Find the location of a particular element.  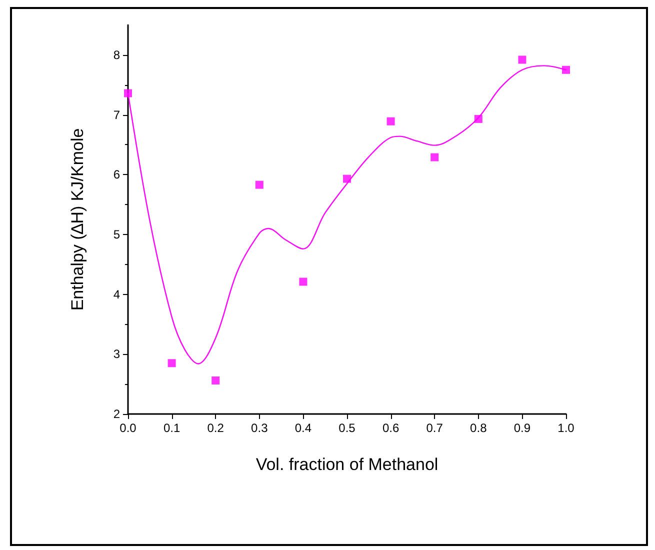

y-tick-label: 2 is located at coordinates (116, 414).